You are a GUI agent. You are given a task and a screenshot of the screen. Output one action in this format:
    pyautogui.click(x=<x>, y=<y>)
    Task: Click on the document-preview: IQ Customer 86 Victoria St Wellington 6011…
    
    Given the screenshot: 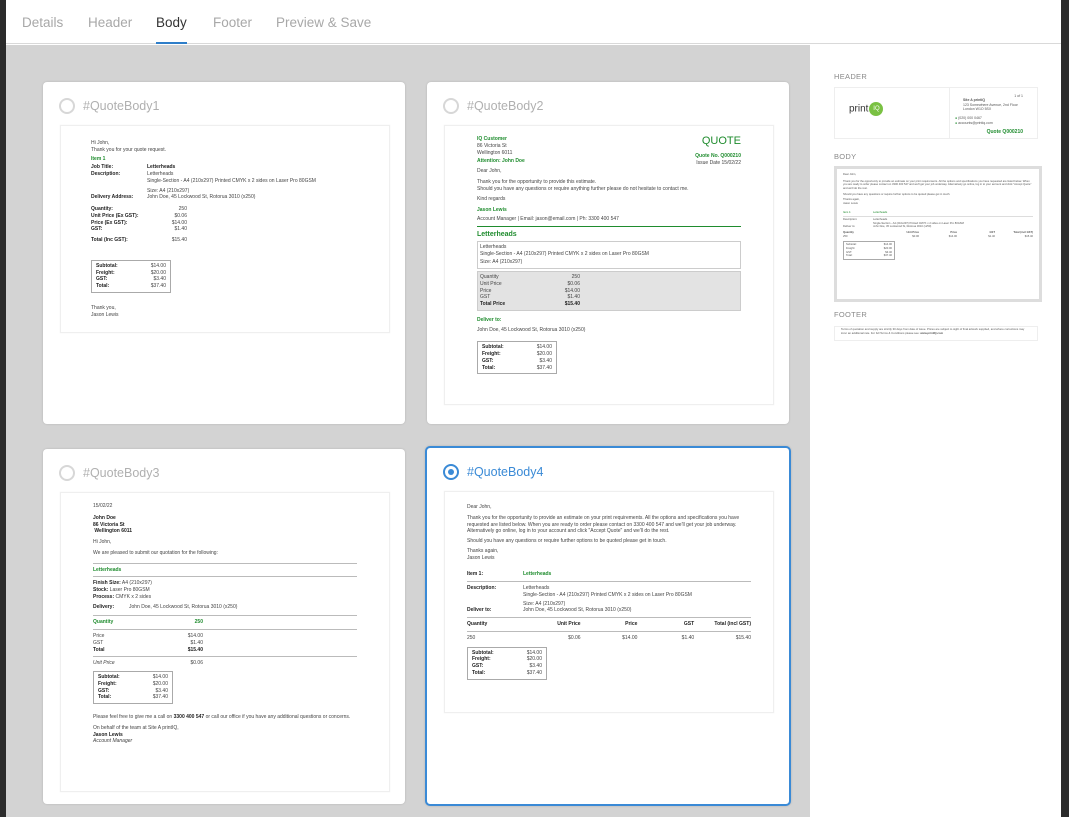 What is the action you would take?
    pyautogui.click(x=609, y=265)
    